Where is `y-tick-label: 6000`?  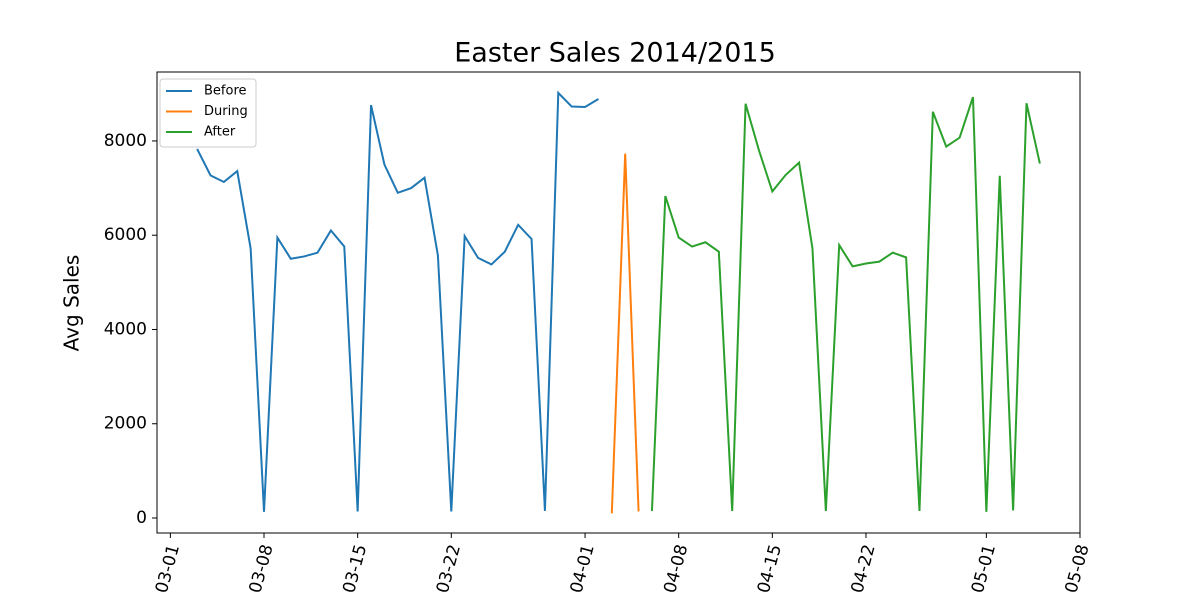
y-tick-label: 6000 is located at coordinates (125, 235).